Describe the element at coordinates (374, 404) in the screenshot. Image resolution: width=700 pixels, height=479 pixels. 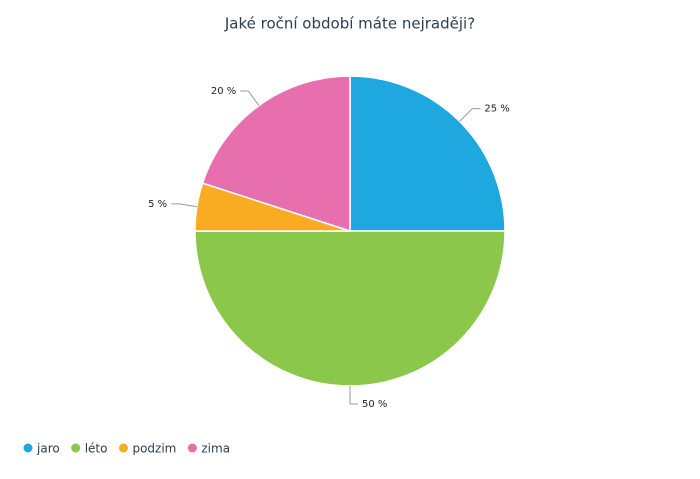
I see `data-label: 50 %` at that location.